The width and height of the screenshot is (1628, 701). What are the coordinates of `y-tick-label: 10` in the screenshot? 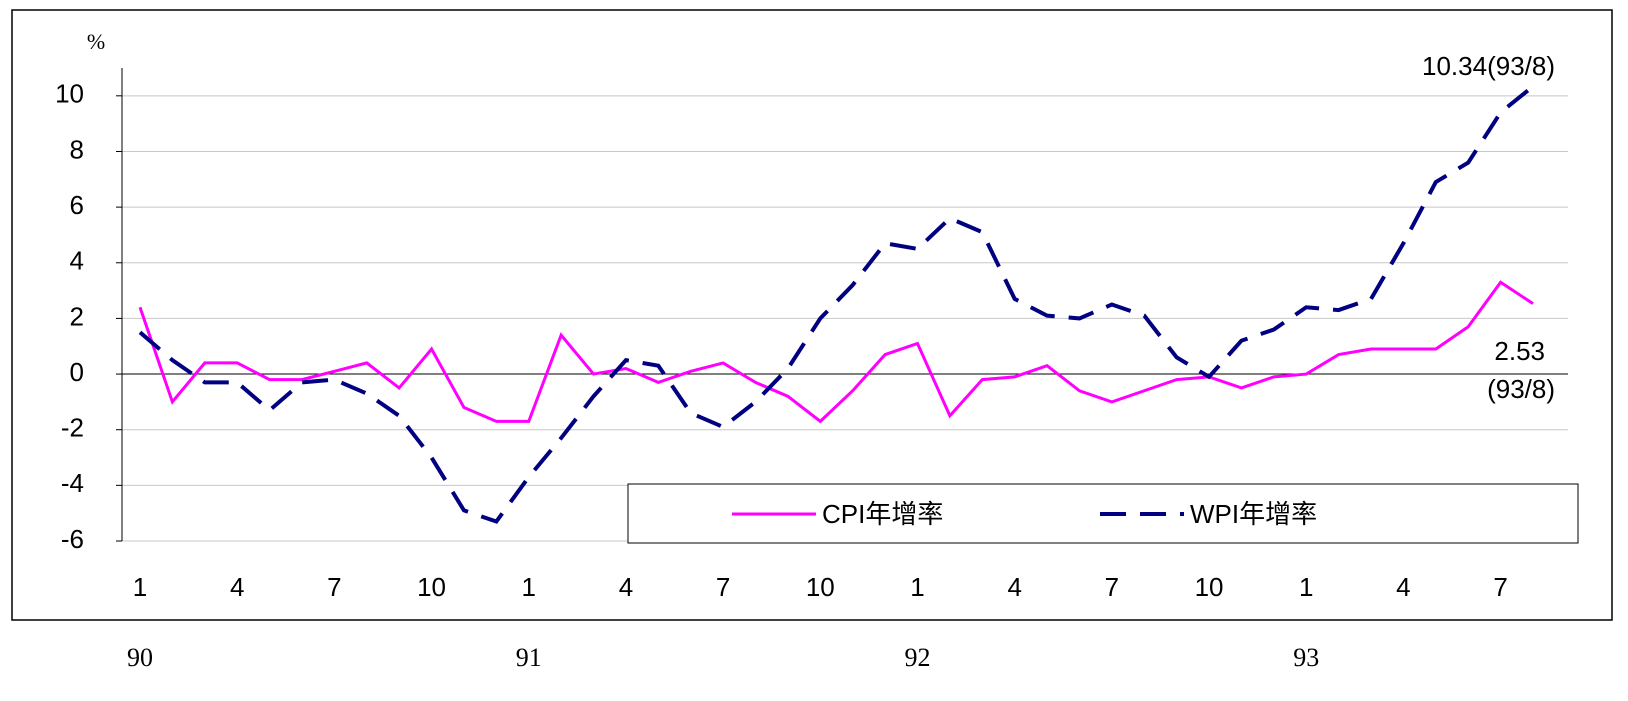 It's located at (69, 94).